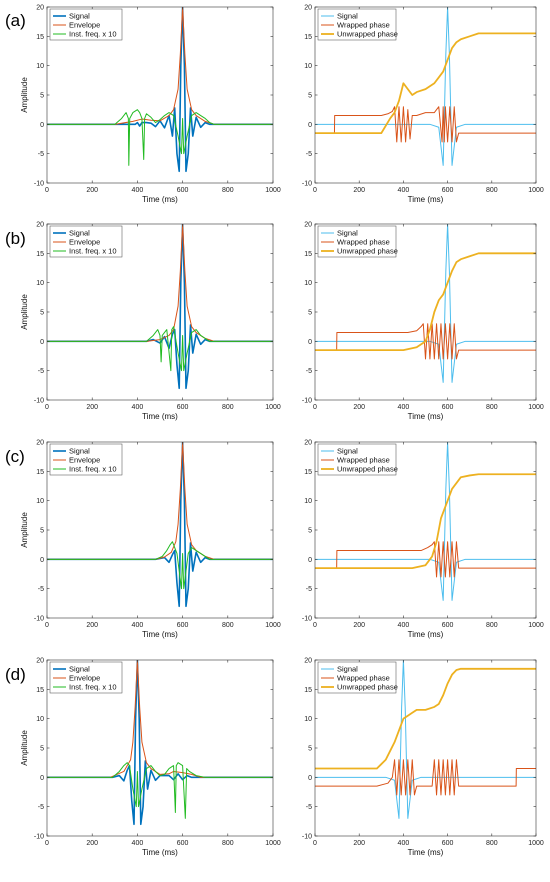  I want to click on panel-label: (d), so click(15, 674).